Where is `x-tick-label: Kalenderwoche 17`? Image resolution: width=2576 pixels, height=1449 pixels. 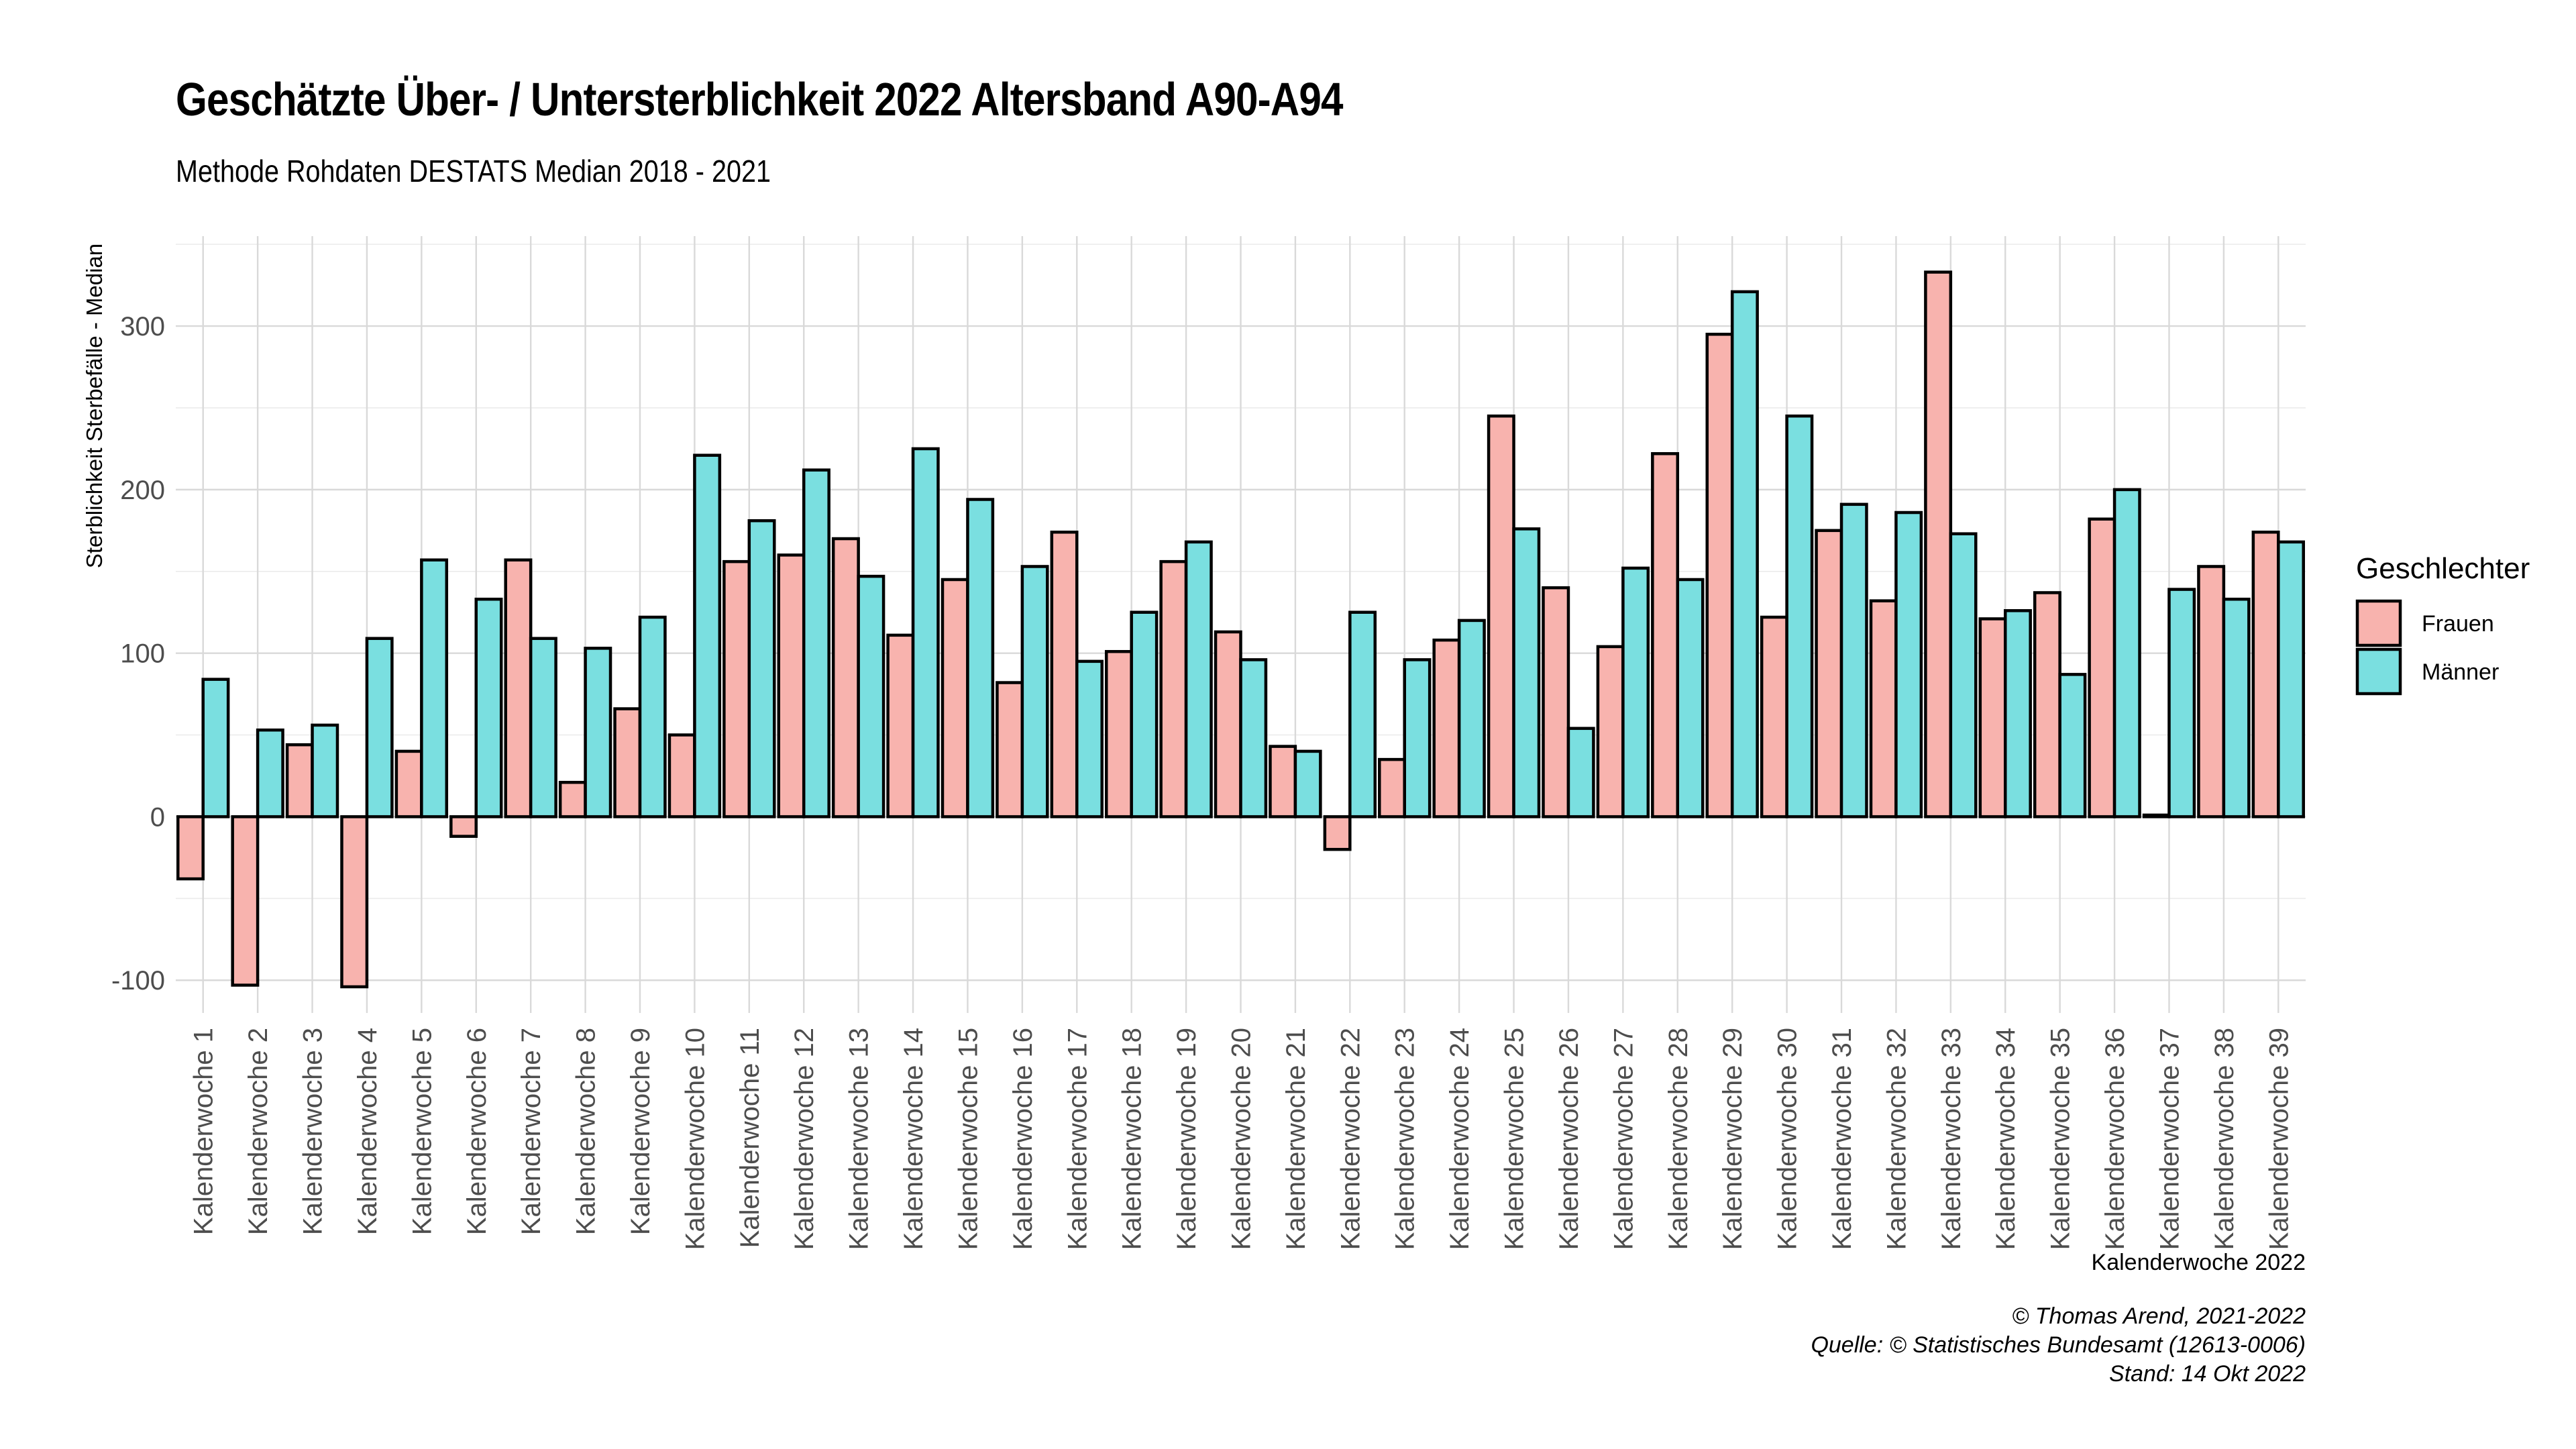 x-tick-label: Kalenderwoche 17 is located at coordinates (1077, 1139).